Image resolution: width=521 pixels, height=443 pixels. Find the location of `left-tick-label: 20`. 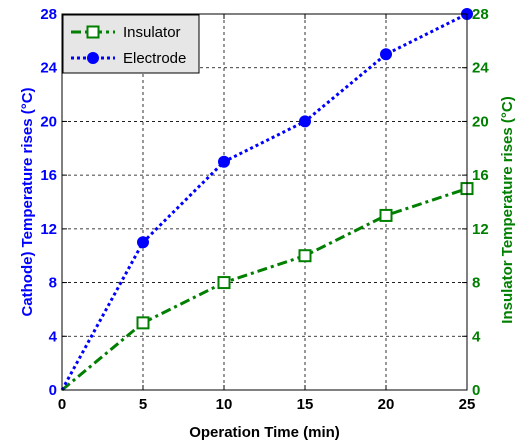

left-tick-label: 20 is located at coordinates (48, 121).